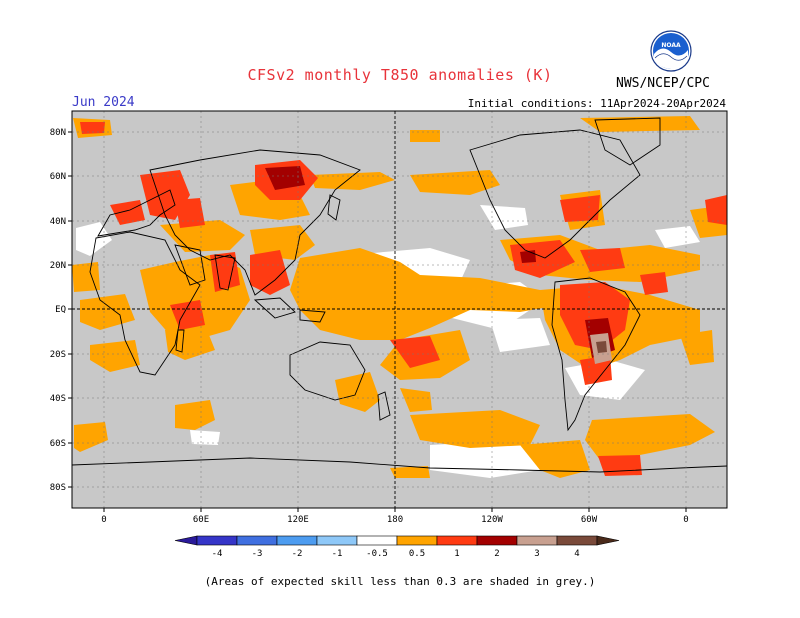  I want to click on arabia-outline, so click(190, 265).